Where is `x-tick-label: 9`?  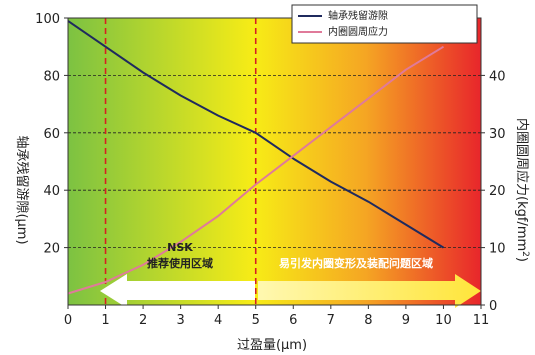 x-tick-label: 9 is located at coordinates (406, 320).